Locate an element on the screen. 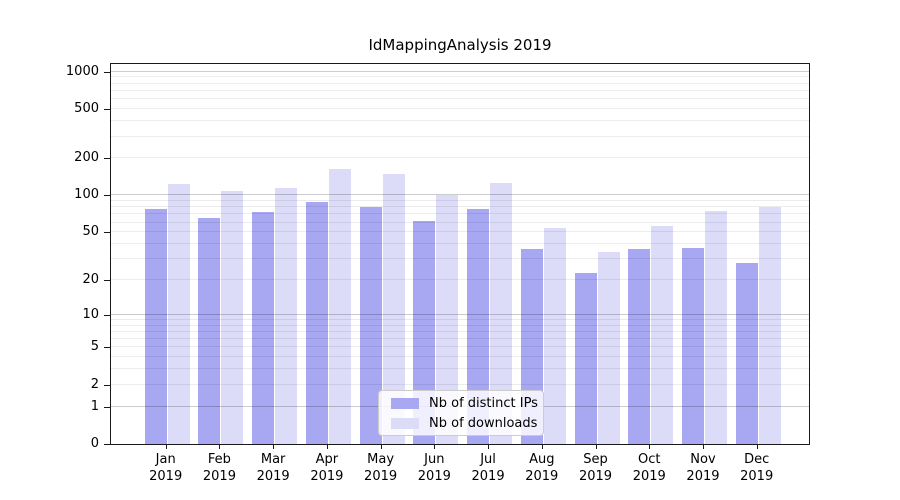  y-tick-label: 0 is located at coordinates (94, 443).